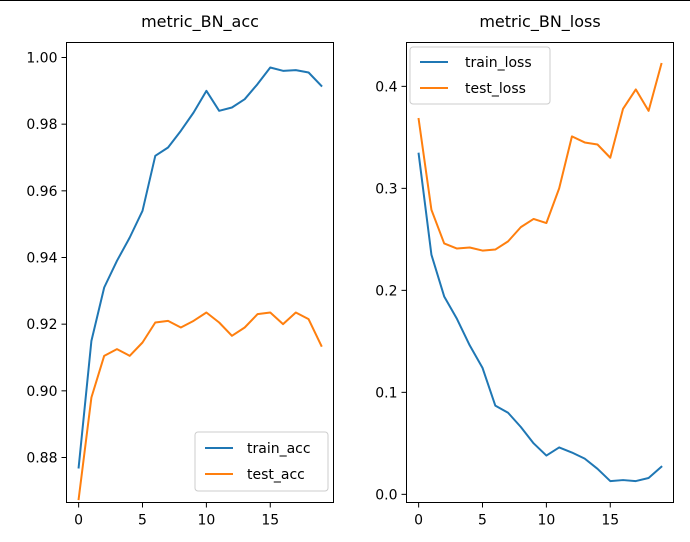 Image resolution: width=690 pixels, height=542 pixels. I want to click on y-tick-label: 0.4, so click(386, 87).